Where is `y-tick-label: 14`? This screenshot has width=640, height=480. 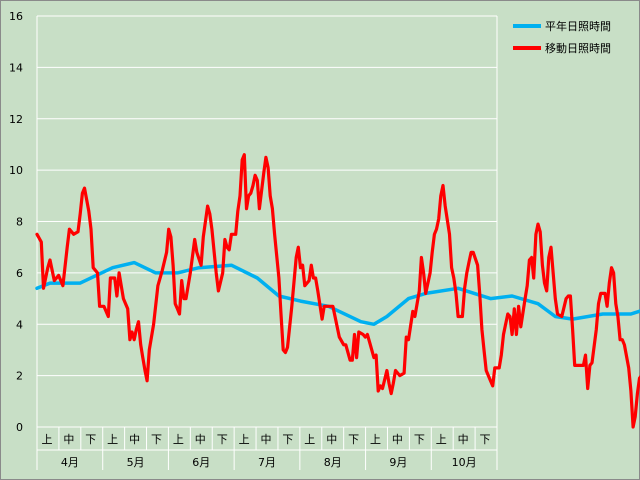
y-tick-label: 14 is located at coordinates (16, 67).